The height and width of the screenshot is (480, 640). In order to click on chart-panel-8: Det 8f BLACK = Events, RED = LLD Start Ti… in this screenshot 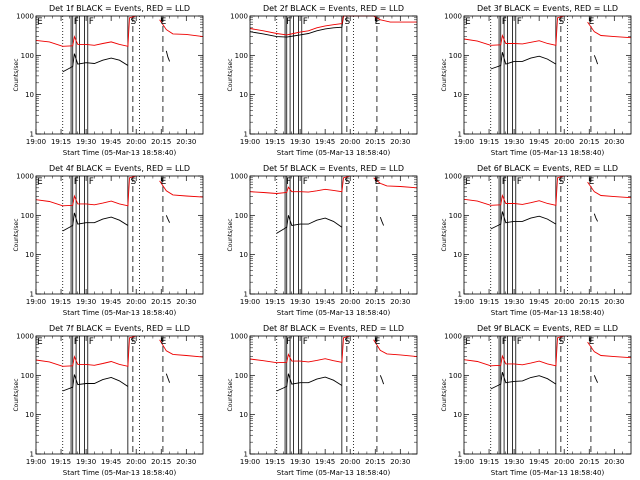, I will do `click(322, 400)`.